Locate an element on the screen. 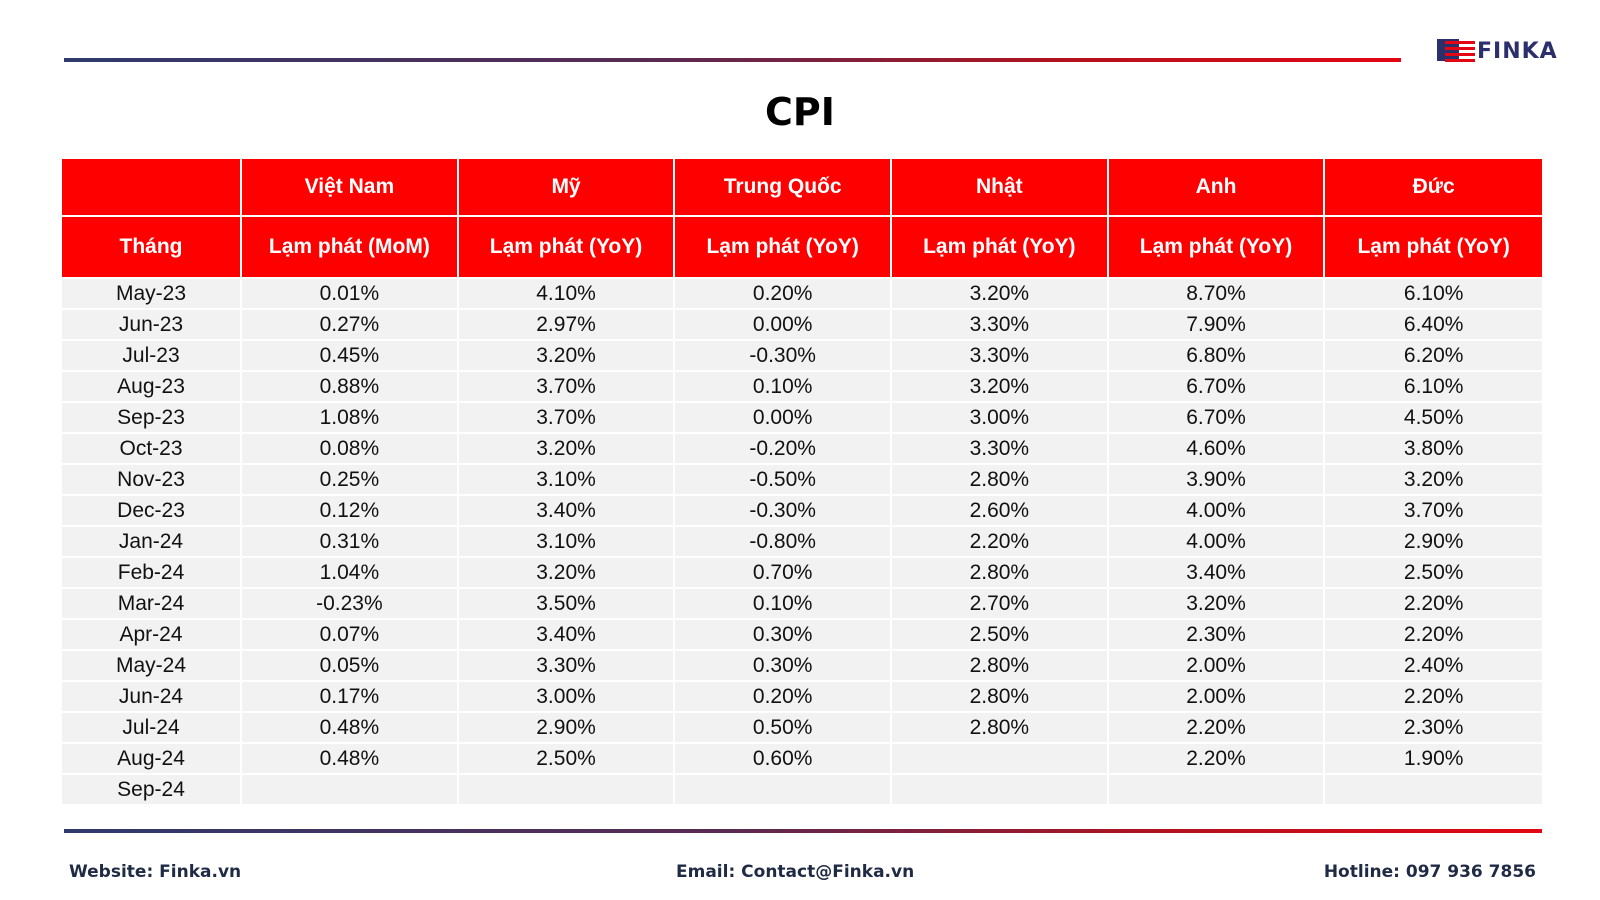 The width and height of the screenshot is (1600, 900). month-cell: Feb-24 is located at coordinates (152, 573).